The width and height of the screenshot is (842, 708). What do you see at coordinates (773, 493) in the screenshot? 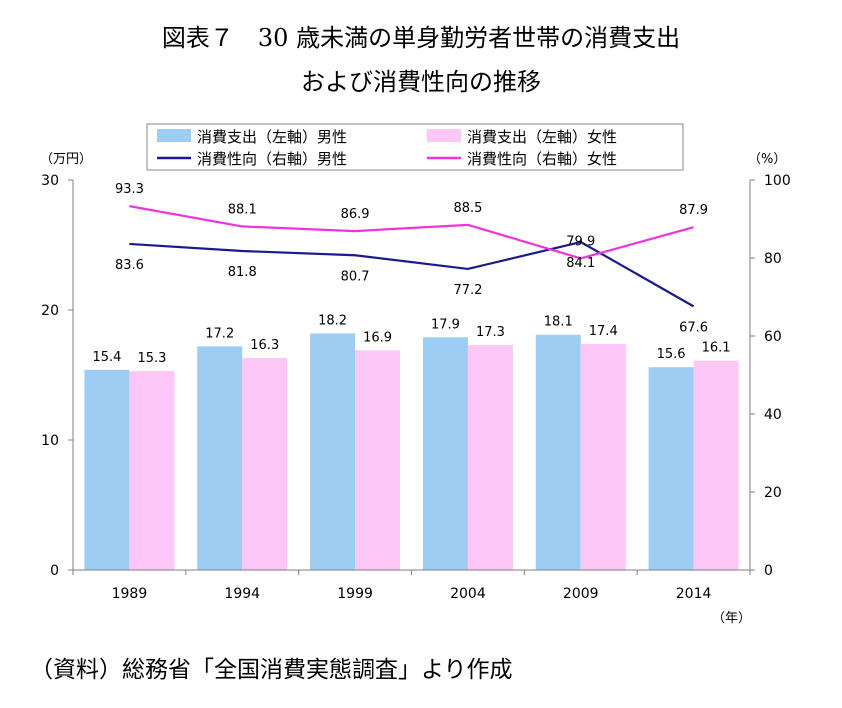
I see `right-tick-label: 20` at bounding box center [773, 493].